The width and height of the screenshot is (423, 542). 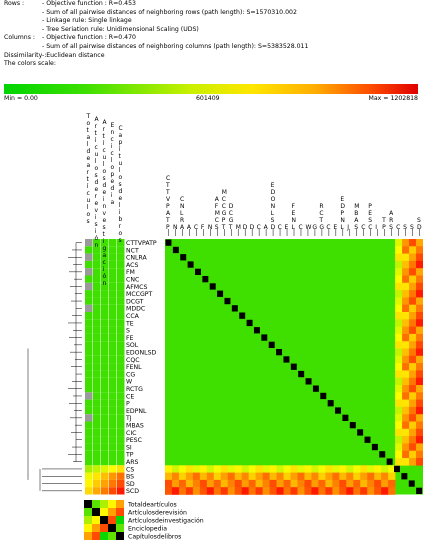 What do you see at coordinates (105, 248) in the screenshot?
I see `attribute-column-letter: g` at bounding box center [105, 248].